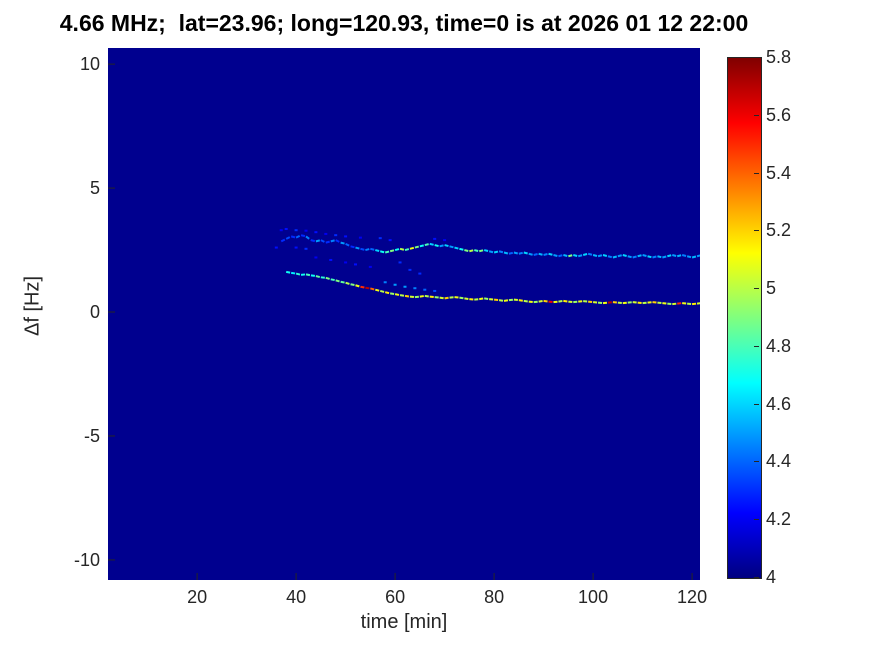  What do you see at coordinates (779, 519) in the screenshot?
I see `colorbar-tick-label: 4.2` at bounding box center [779, 519].